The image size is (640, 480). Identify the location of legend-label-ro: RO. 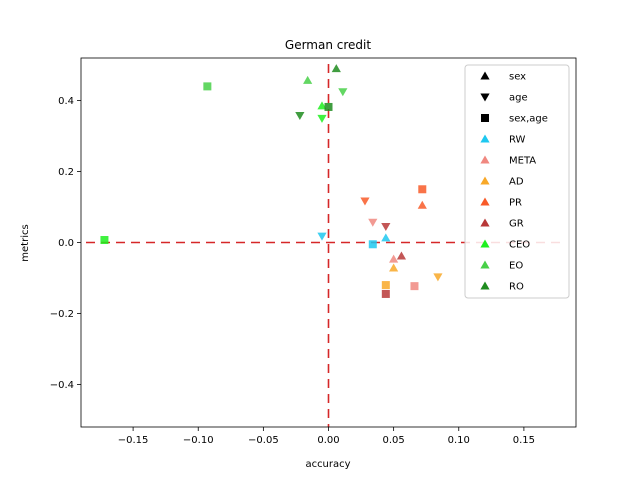
(516, 287).